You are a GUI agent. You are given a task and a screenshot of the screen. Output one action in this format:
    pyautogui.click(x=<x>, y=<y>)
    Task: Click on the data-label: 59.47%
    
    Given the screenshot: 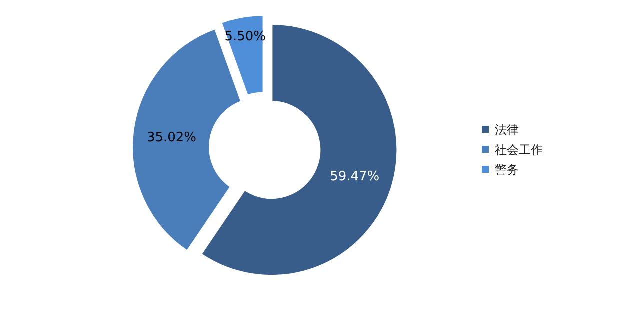 What is the action you would take?
    pyautogui.click(x=355, y=177)
    